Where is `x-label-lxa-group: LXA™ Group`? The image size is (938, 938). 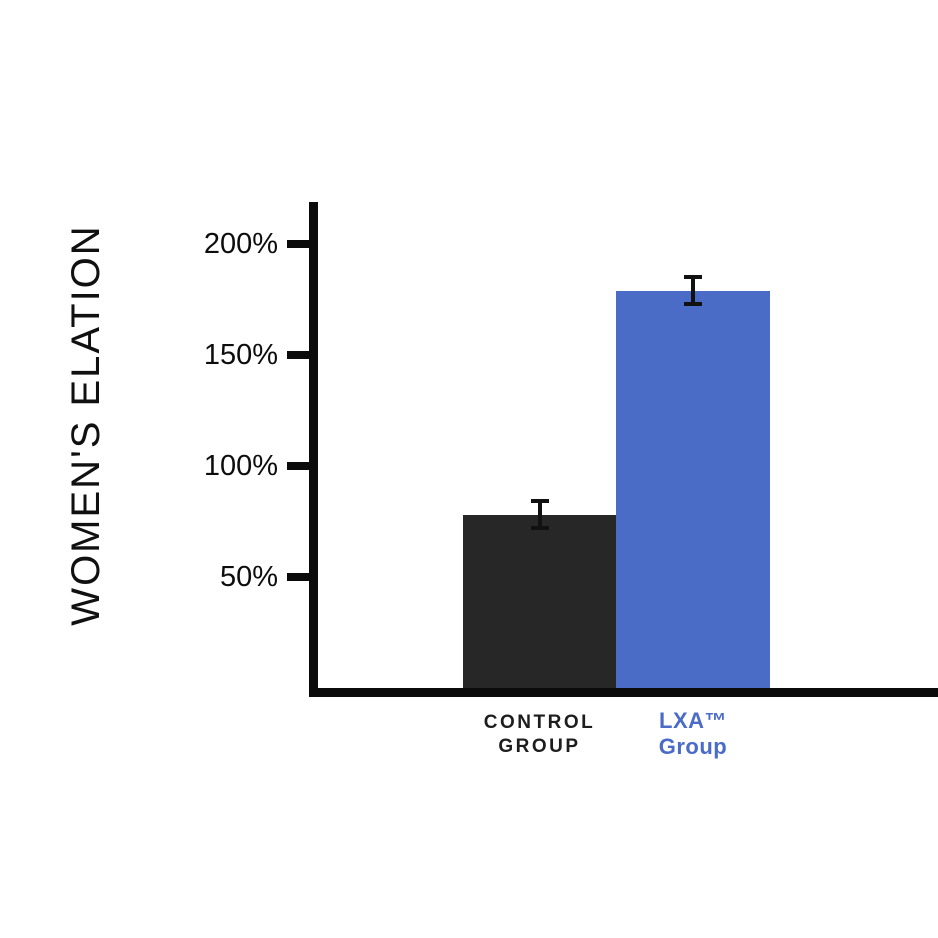
x-label-lxa-group: LXA™ Group is located at coordinates (693, 734).